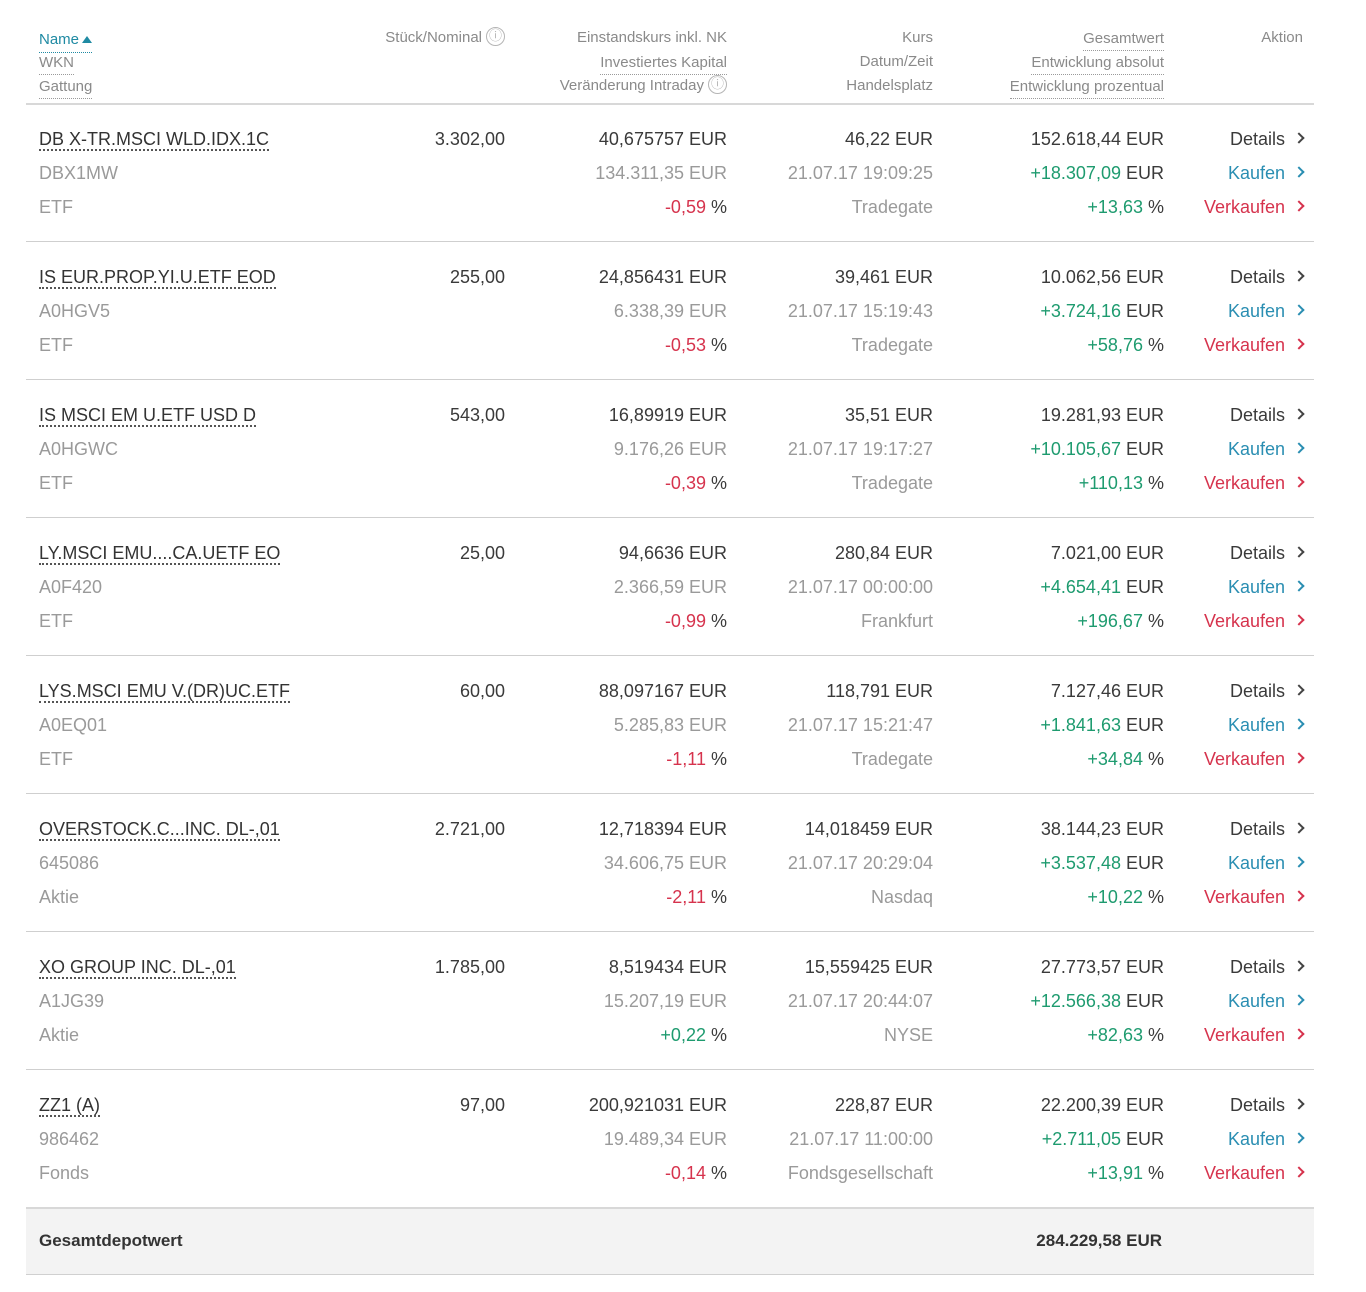  Describe the element at coordinates (1102, 277) in the screenshot. I see `gesamtwert-value: 10.062,56 EUR` at that location.